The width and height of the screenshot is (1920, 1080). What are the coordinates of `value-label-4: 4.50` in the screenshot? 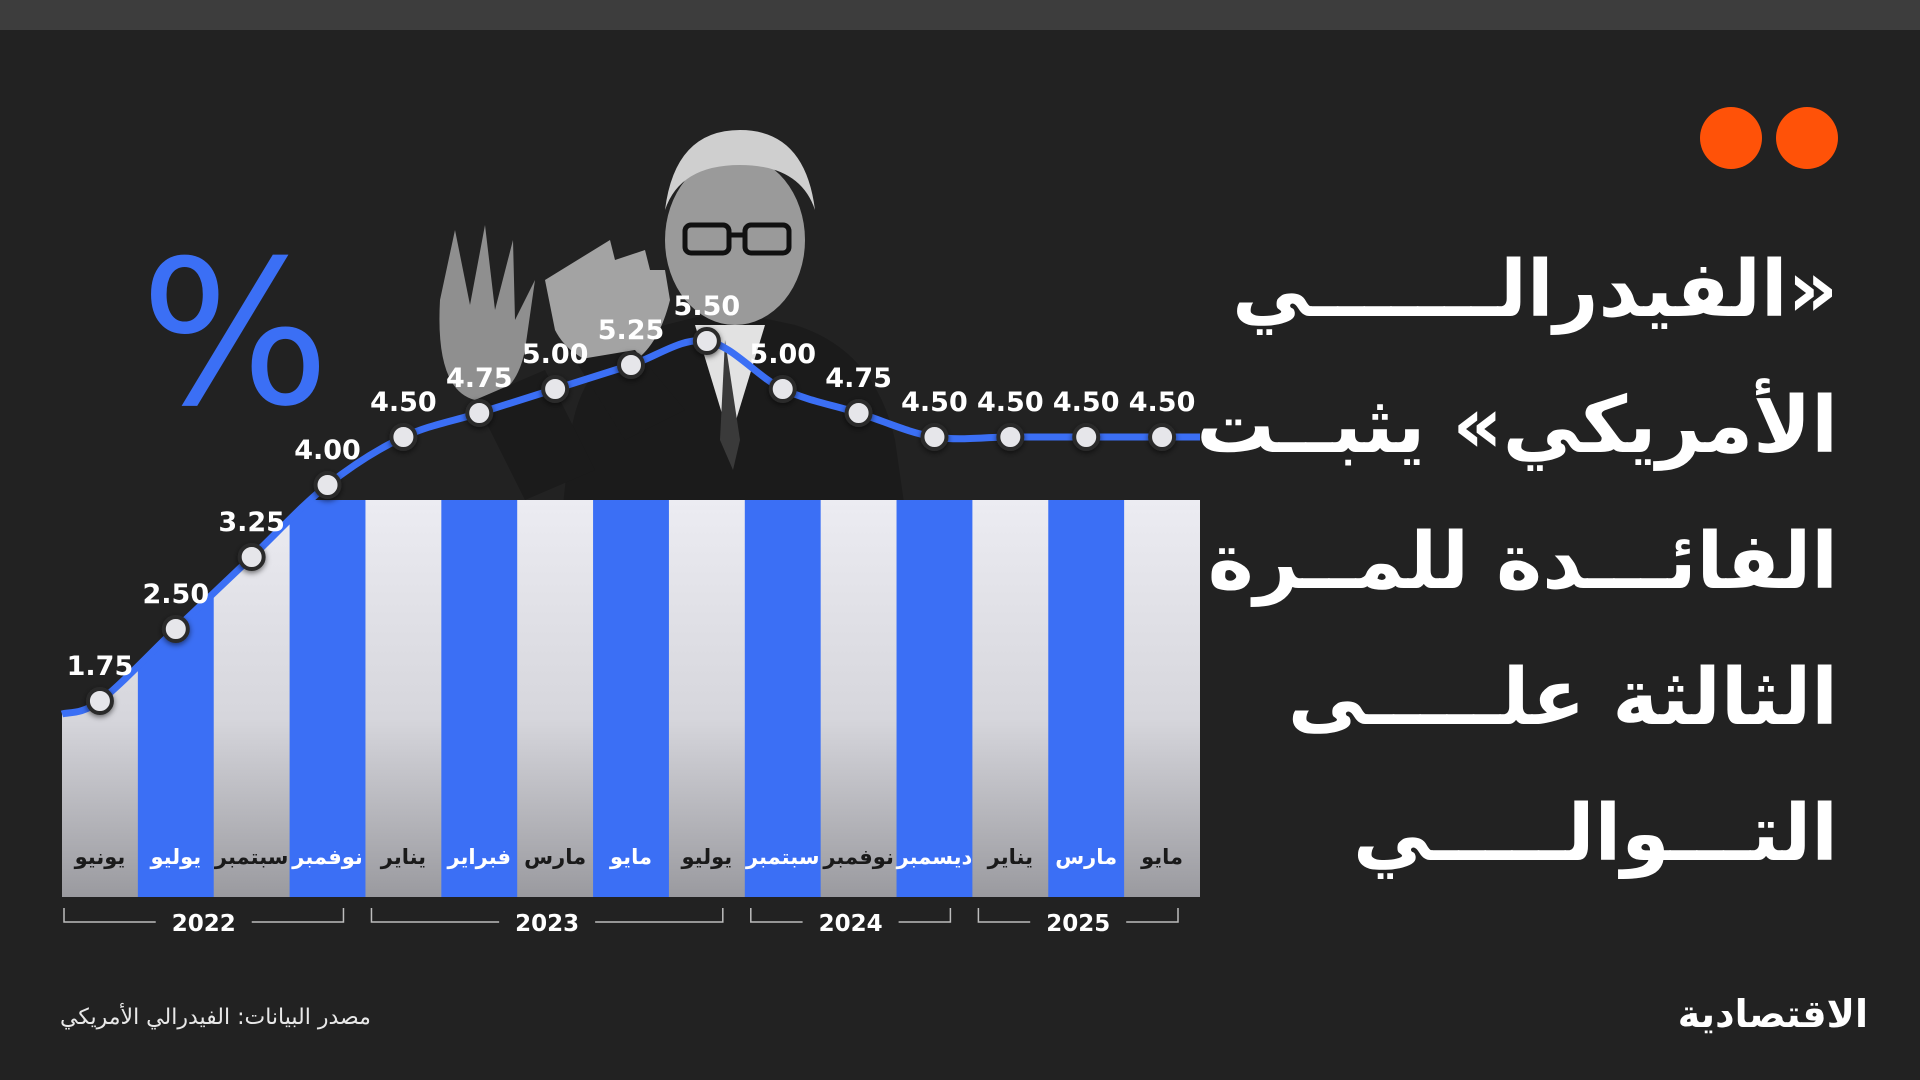 It's located at (403, 402).